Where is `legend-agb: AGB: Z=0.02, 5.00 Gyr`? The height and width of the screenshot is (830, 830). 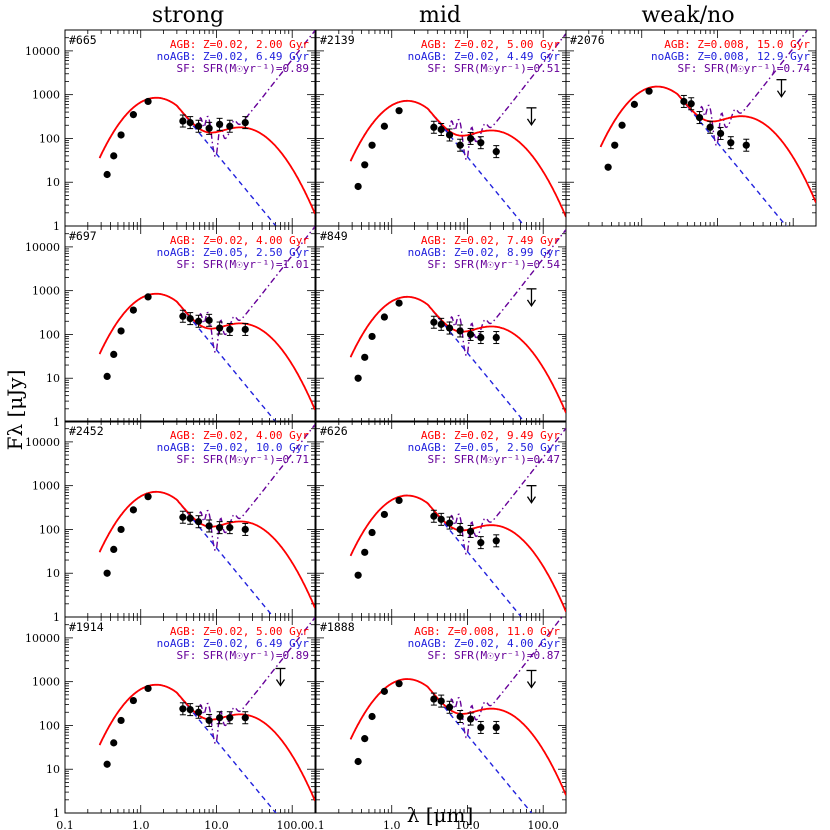
legend-agb: AGB: Z=0.02, 5.00 Gyr is located at coordinates (239, 631).